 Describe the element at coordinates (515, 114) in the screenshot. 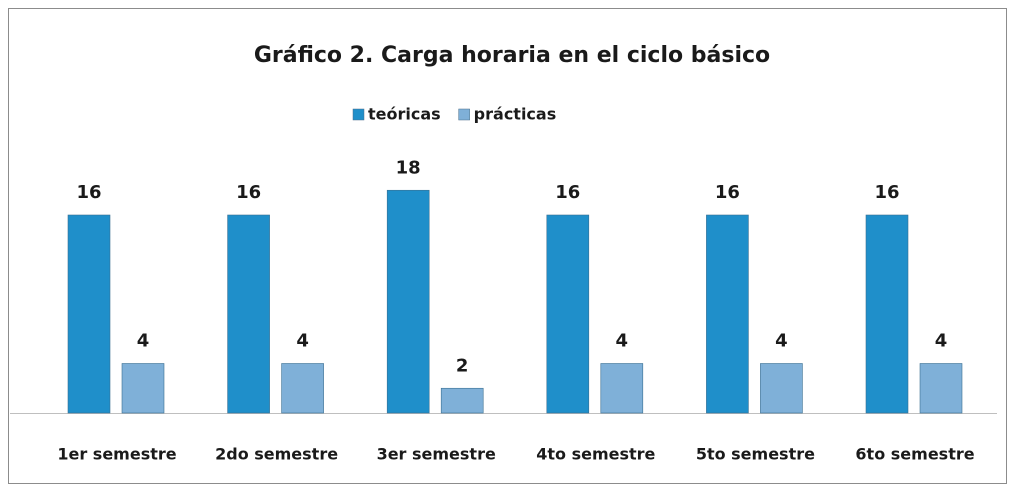

I see `legend-label: prácticas` at that location.